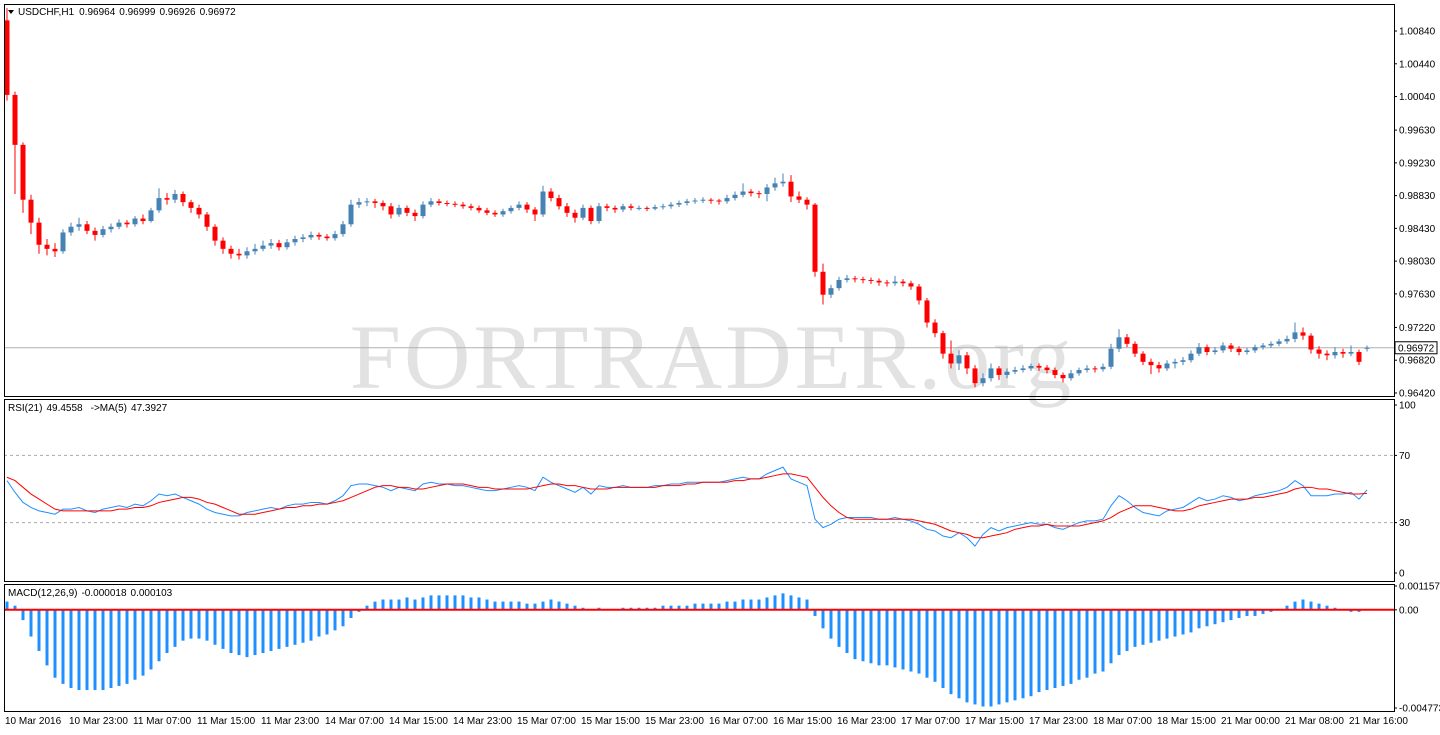  What do you see at coordinates (930, 721) in the screenshot?
I see `x-tick-label: 17 Mar 07:00` at bounding box center [930, 721].